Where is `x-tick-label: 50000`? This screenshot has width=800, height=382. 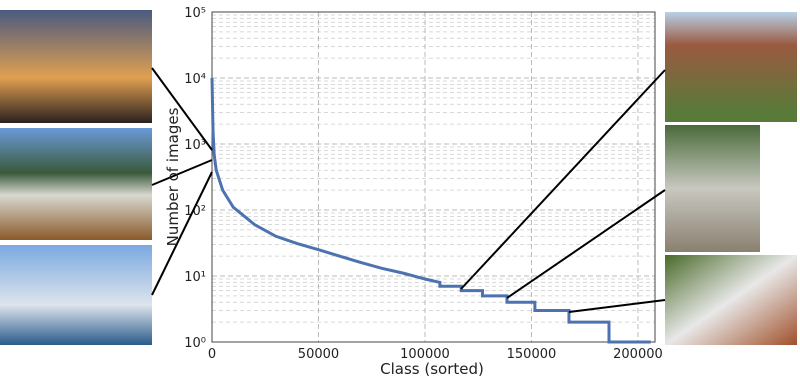
x-tick-label: 50000 is located at coordinates (318, 354).